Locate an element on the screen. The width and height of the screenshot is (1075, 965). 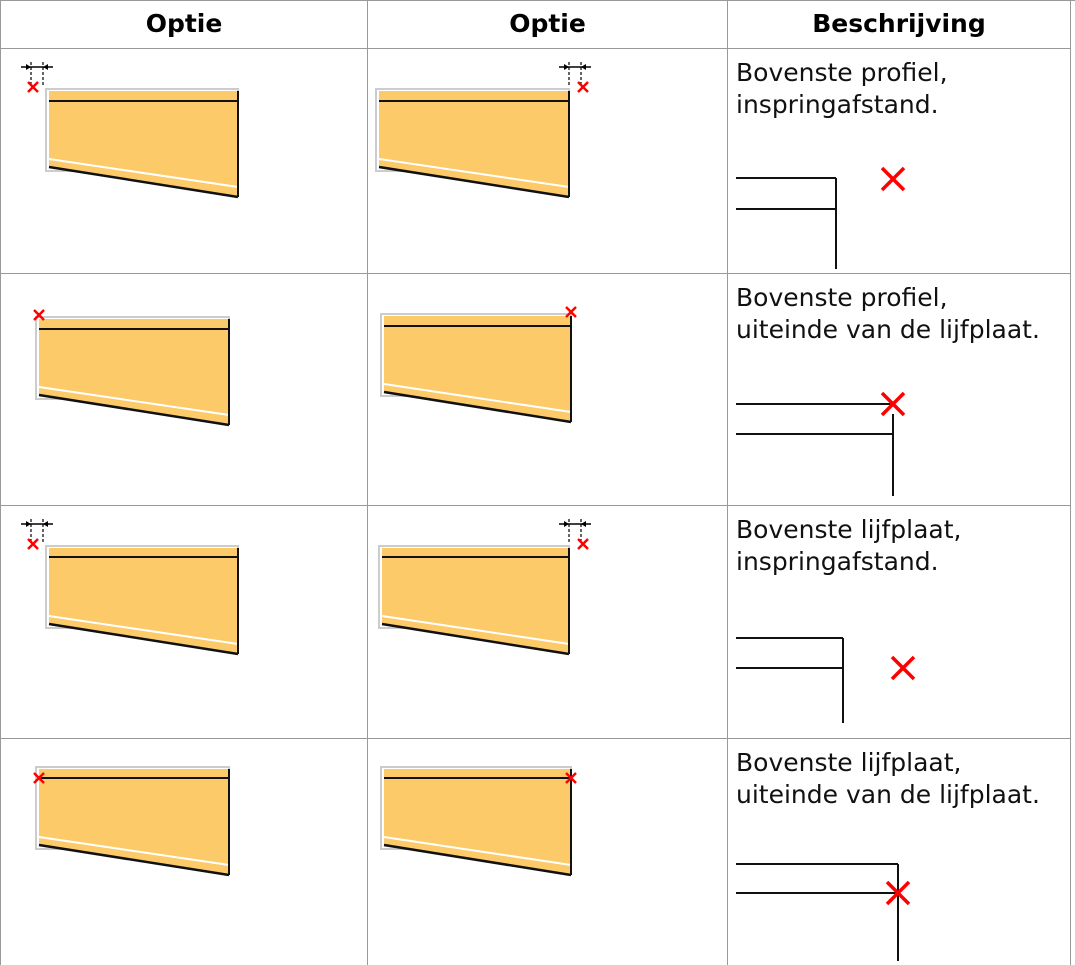
description-cell: Bovenste lijfplaat, inspringafstand. is located at coordinates (899, 622).